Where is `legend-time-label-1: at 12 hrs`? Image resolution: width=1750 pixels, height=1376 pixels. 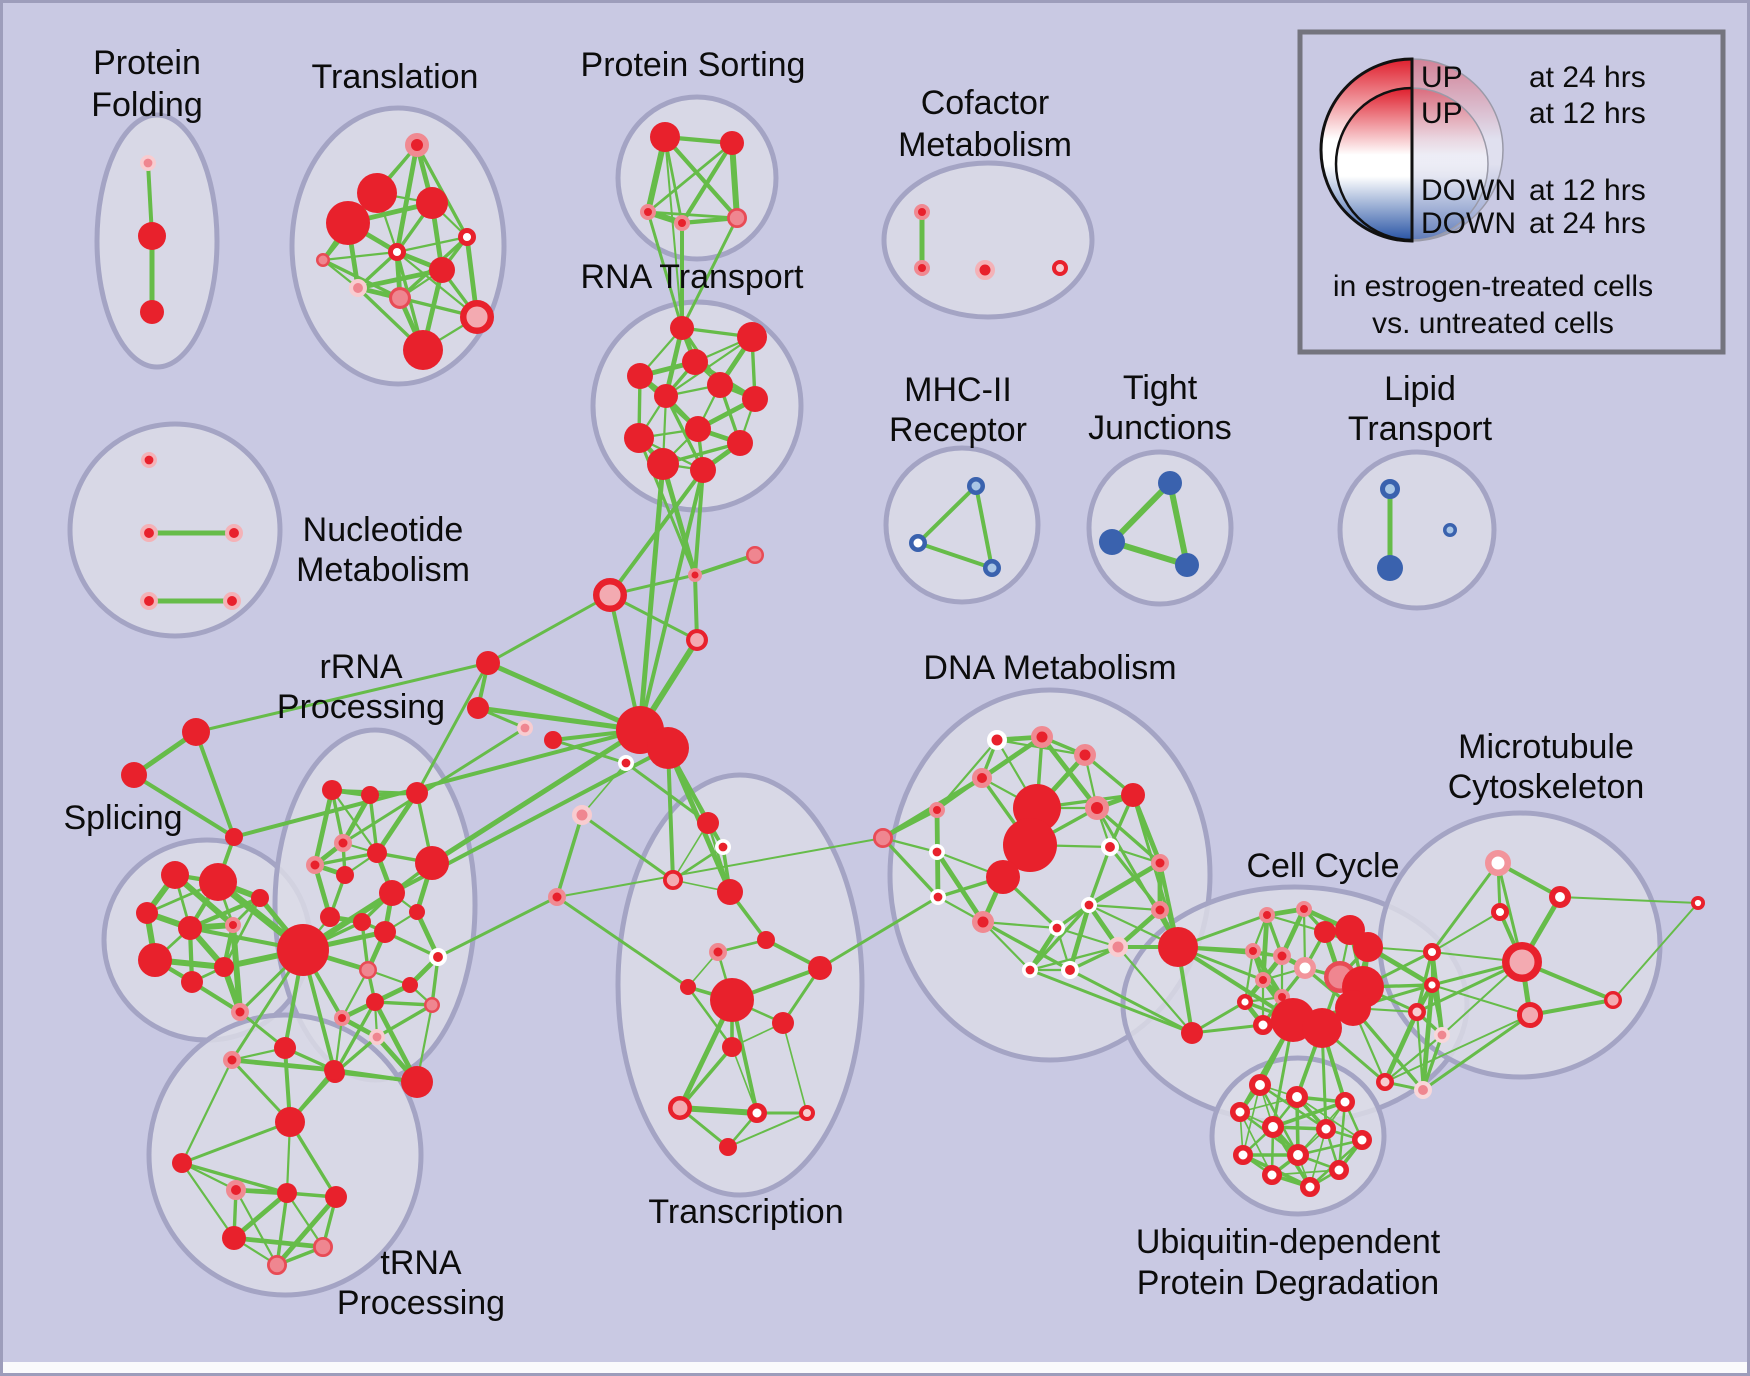 legend-time-label-1: at 12 hrs is located at coordinates (1587, 113).